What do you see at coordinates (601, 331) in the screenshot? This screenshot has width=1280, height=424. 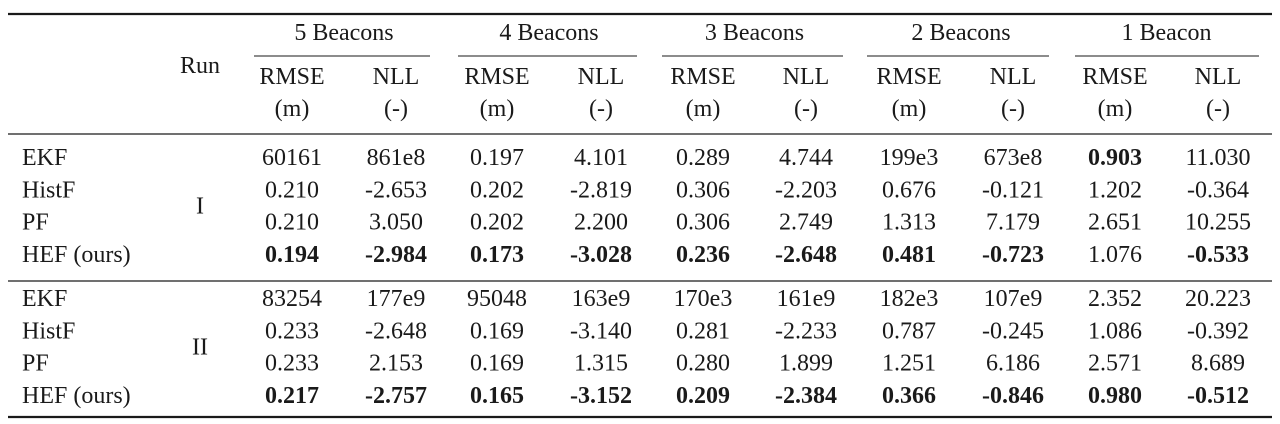 I see `table-cell: -3.140` at bounding box center [601, 331].